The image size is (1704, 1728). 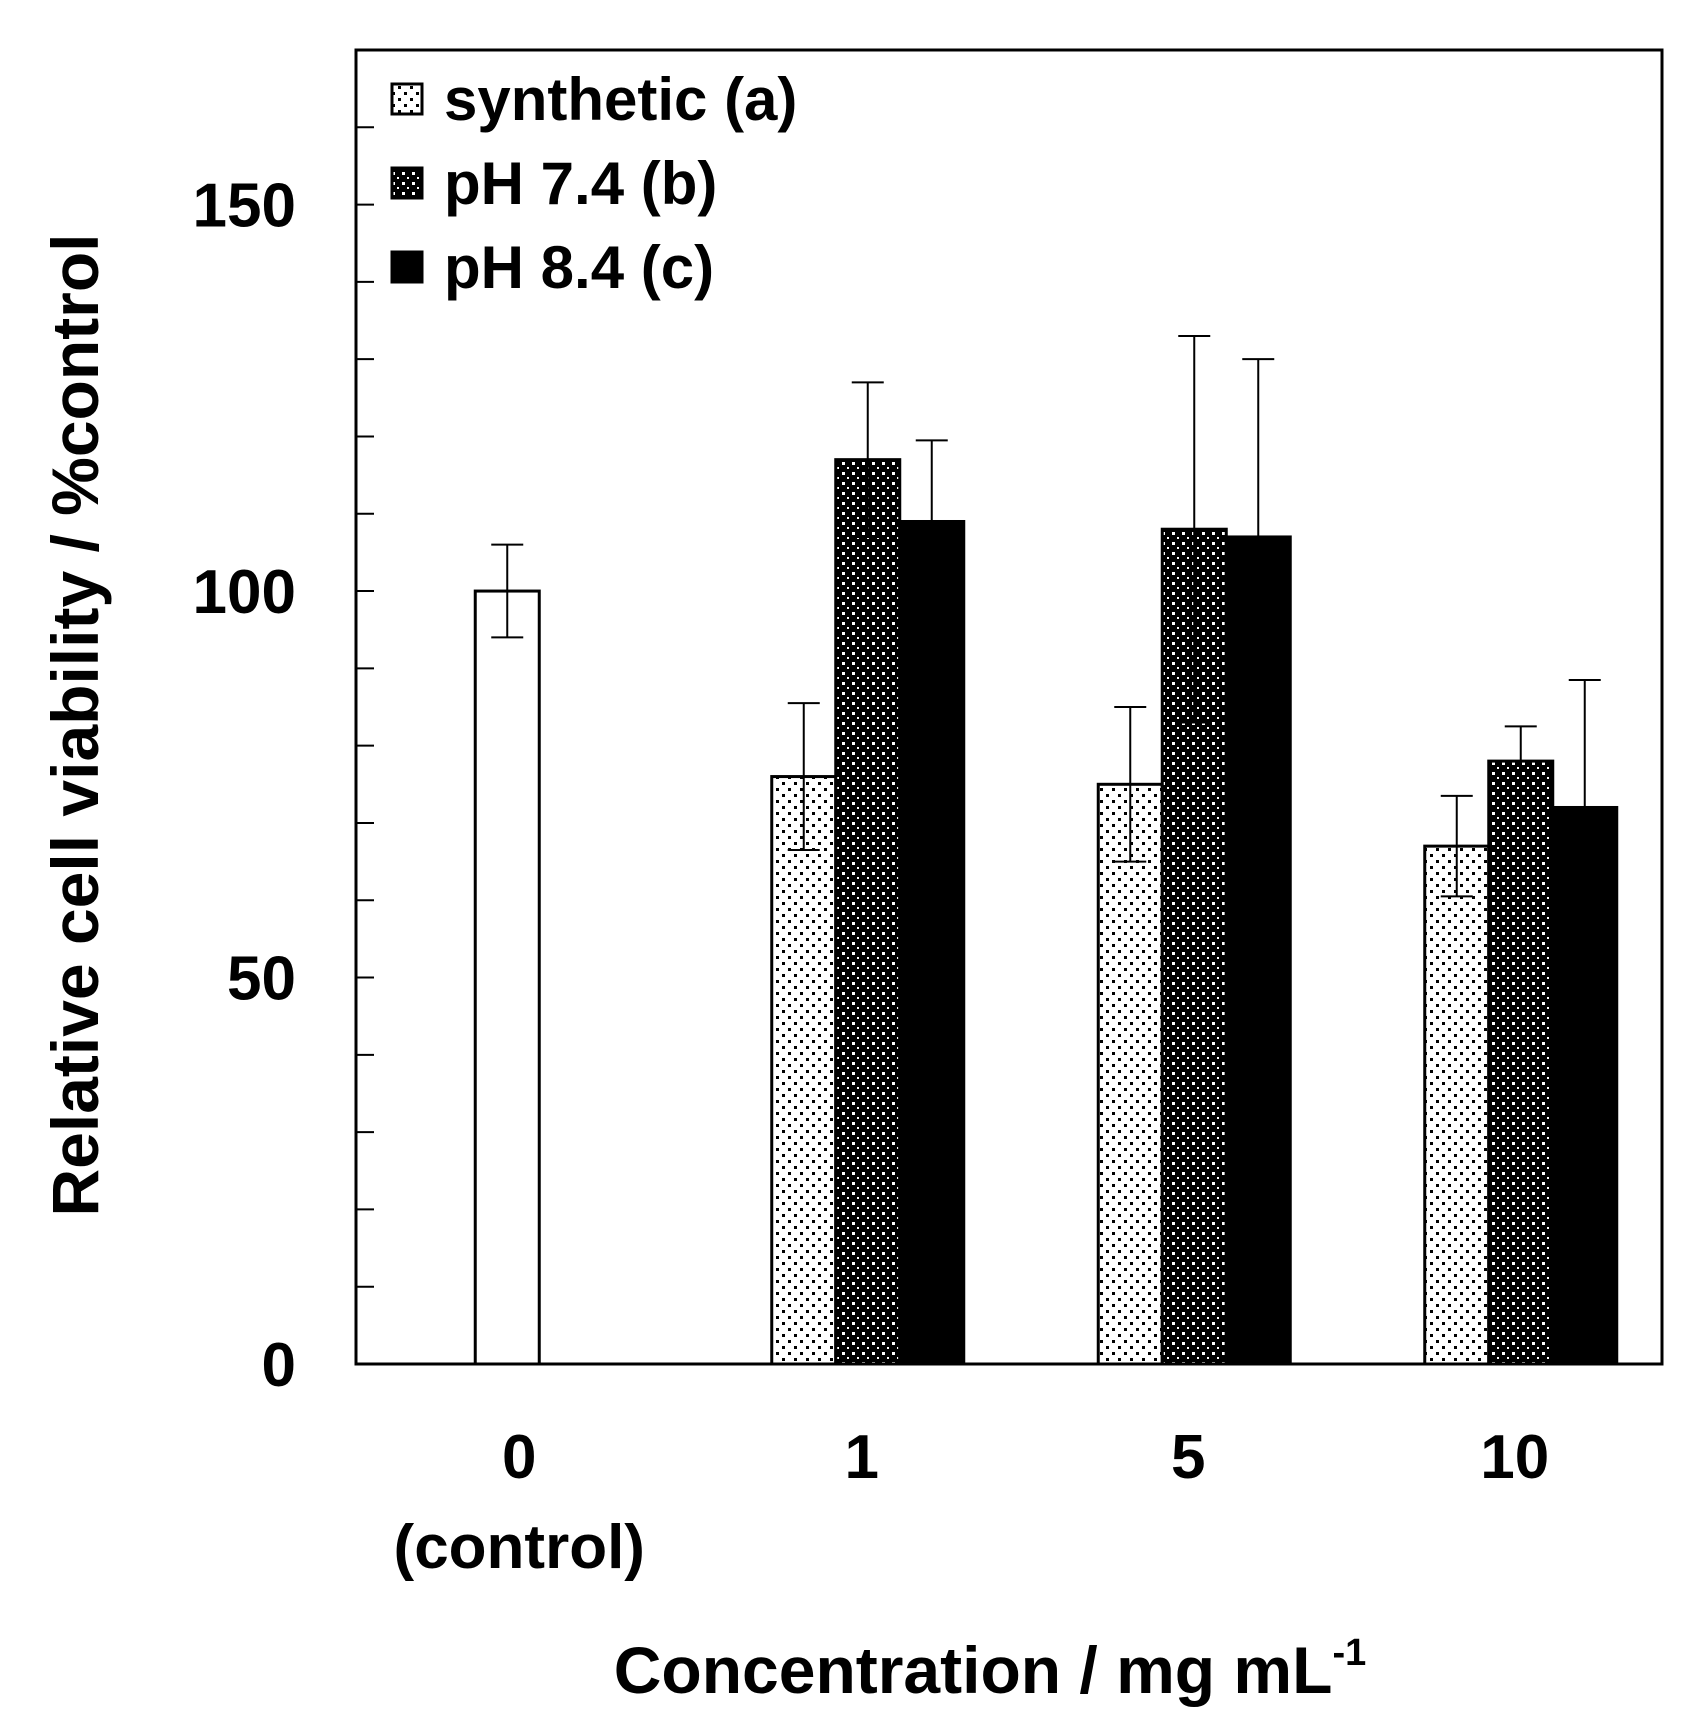 I want to click on x-axis: 0 (control) 1 5 10, so click(x=972, y=1502).